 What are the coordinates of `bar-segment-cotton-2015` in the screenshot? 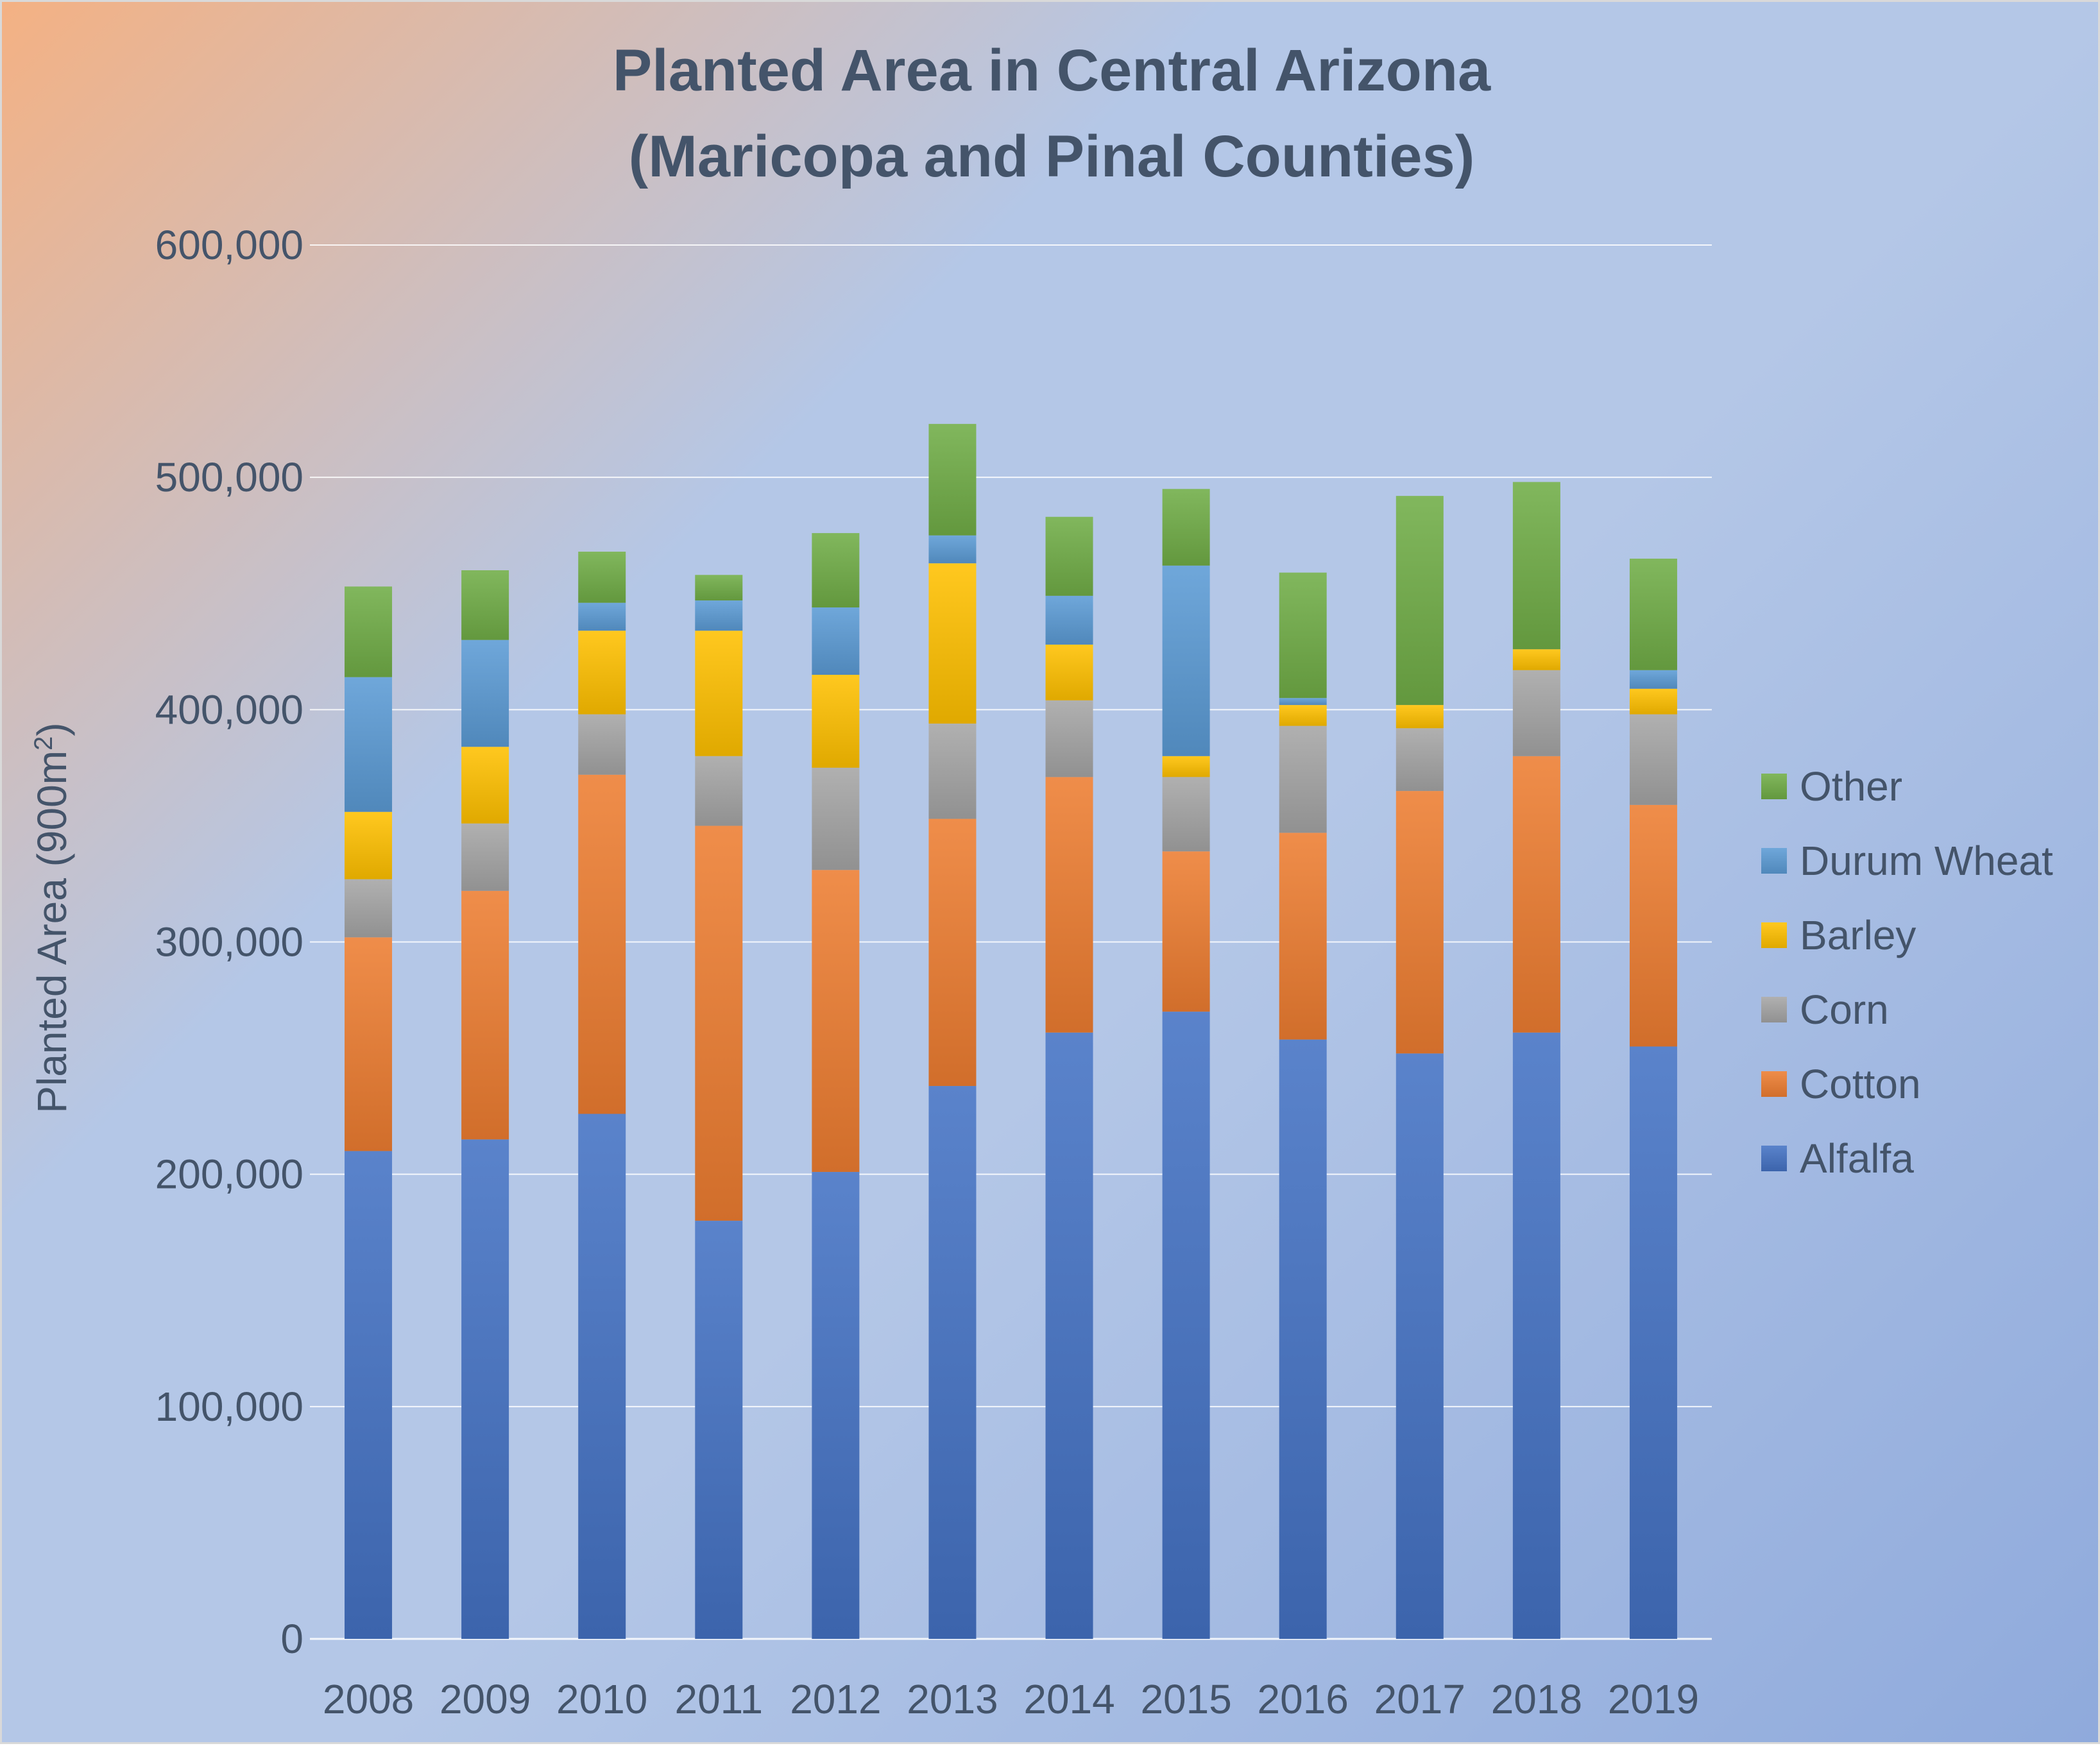 It's located at (1186, 931).